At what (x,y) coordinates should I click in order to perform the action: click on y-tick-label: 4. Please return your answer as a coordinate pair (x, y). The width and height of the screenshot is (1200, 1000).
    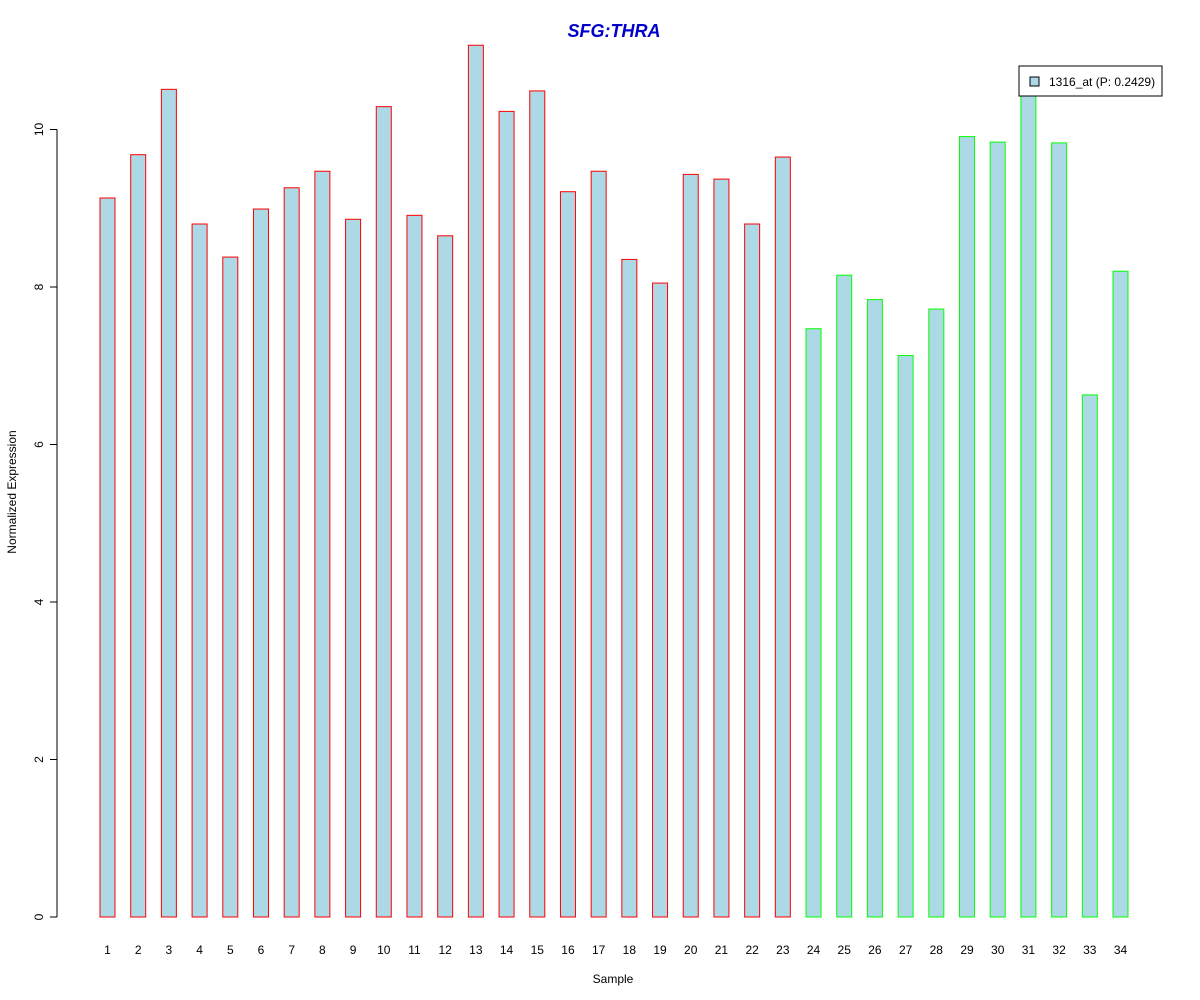
    Looking at the image, I should click on (39, 601).